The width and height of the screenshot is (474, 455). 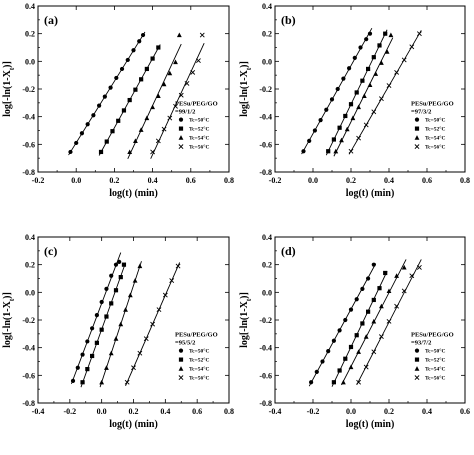 I want to click on panel-1-y-tick-label: -0.8, so click(x=265, y=172).